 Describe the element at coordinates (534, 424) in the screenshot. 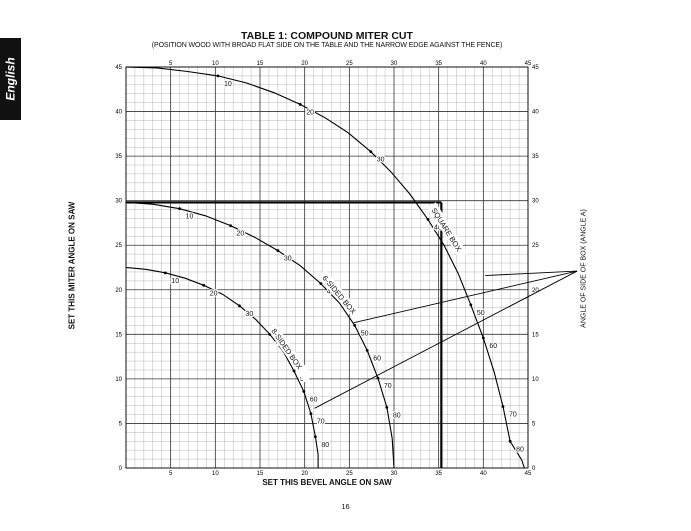

I see `y-tick-label-right: 5` at that location.